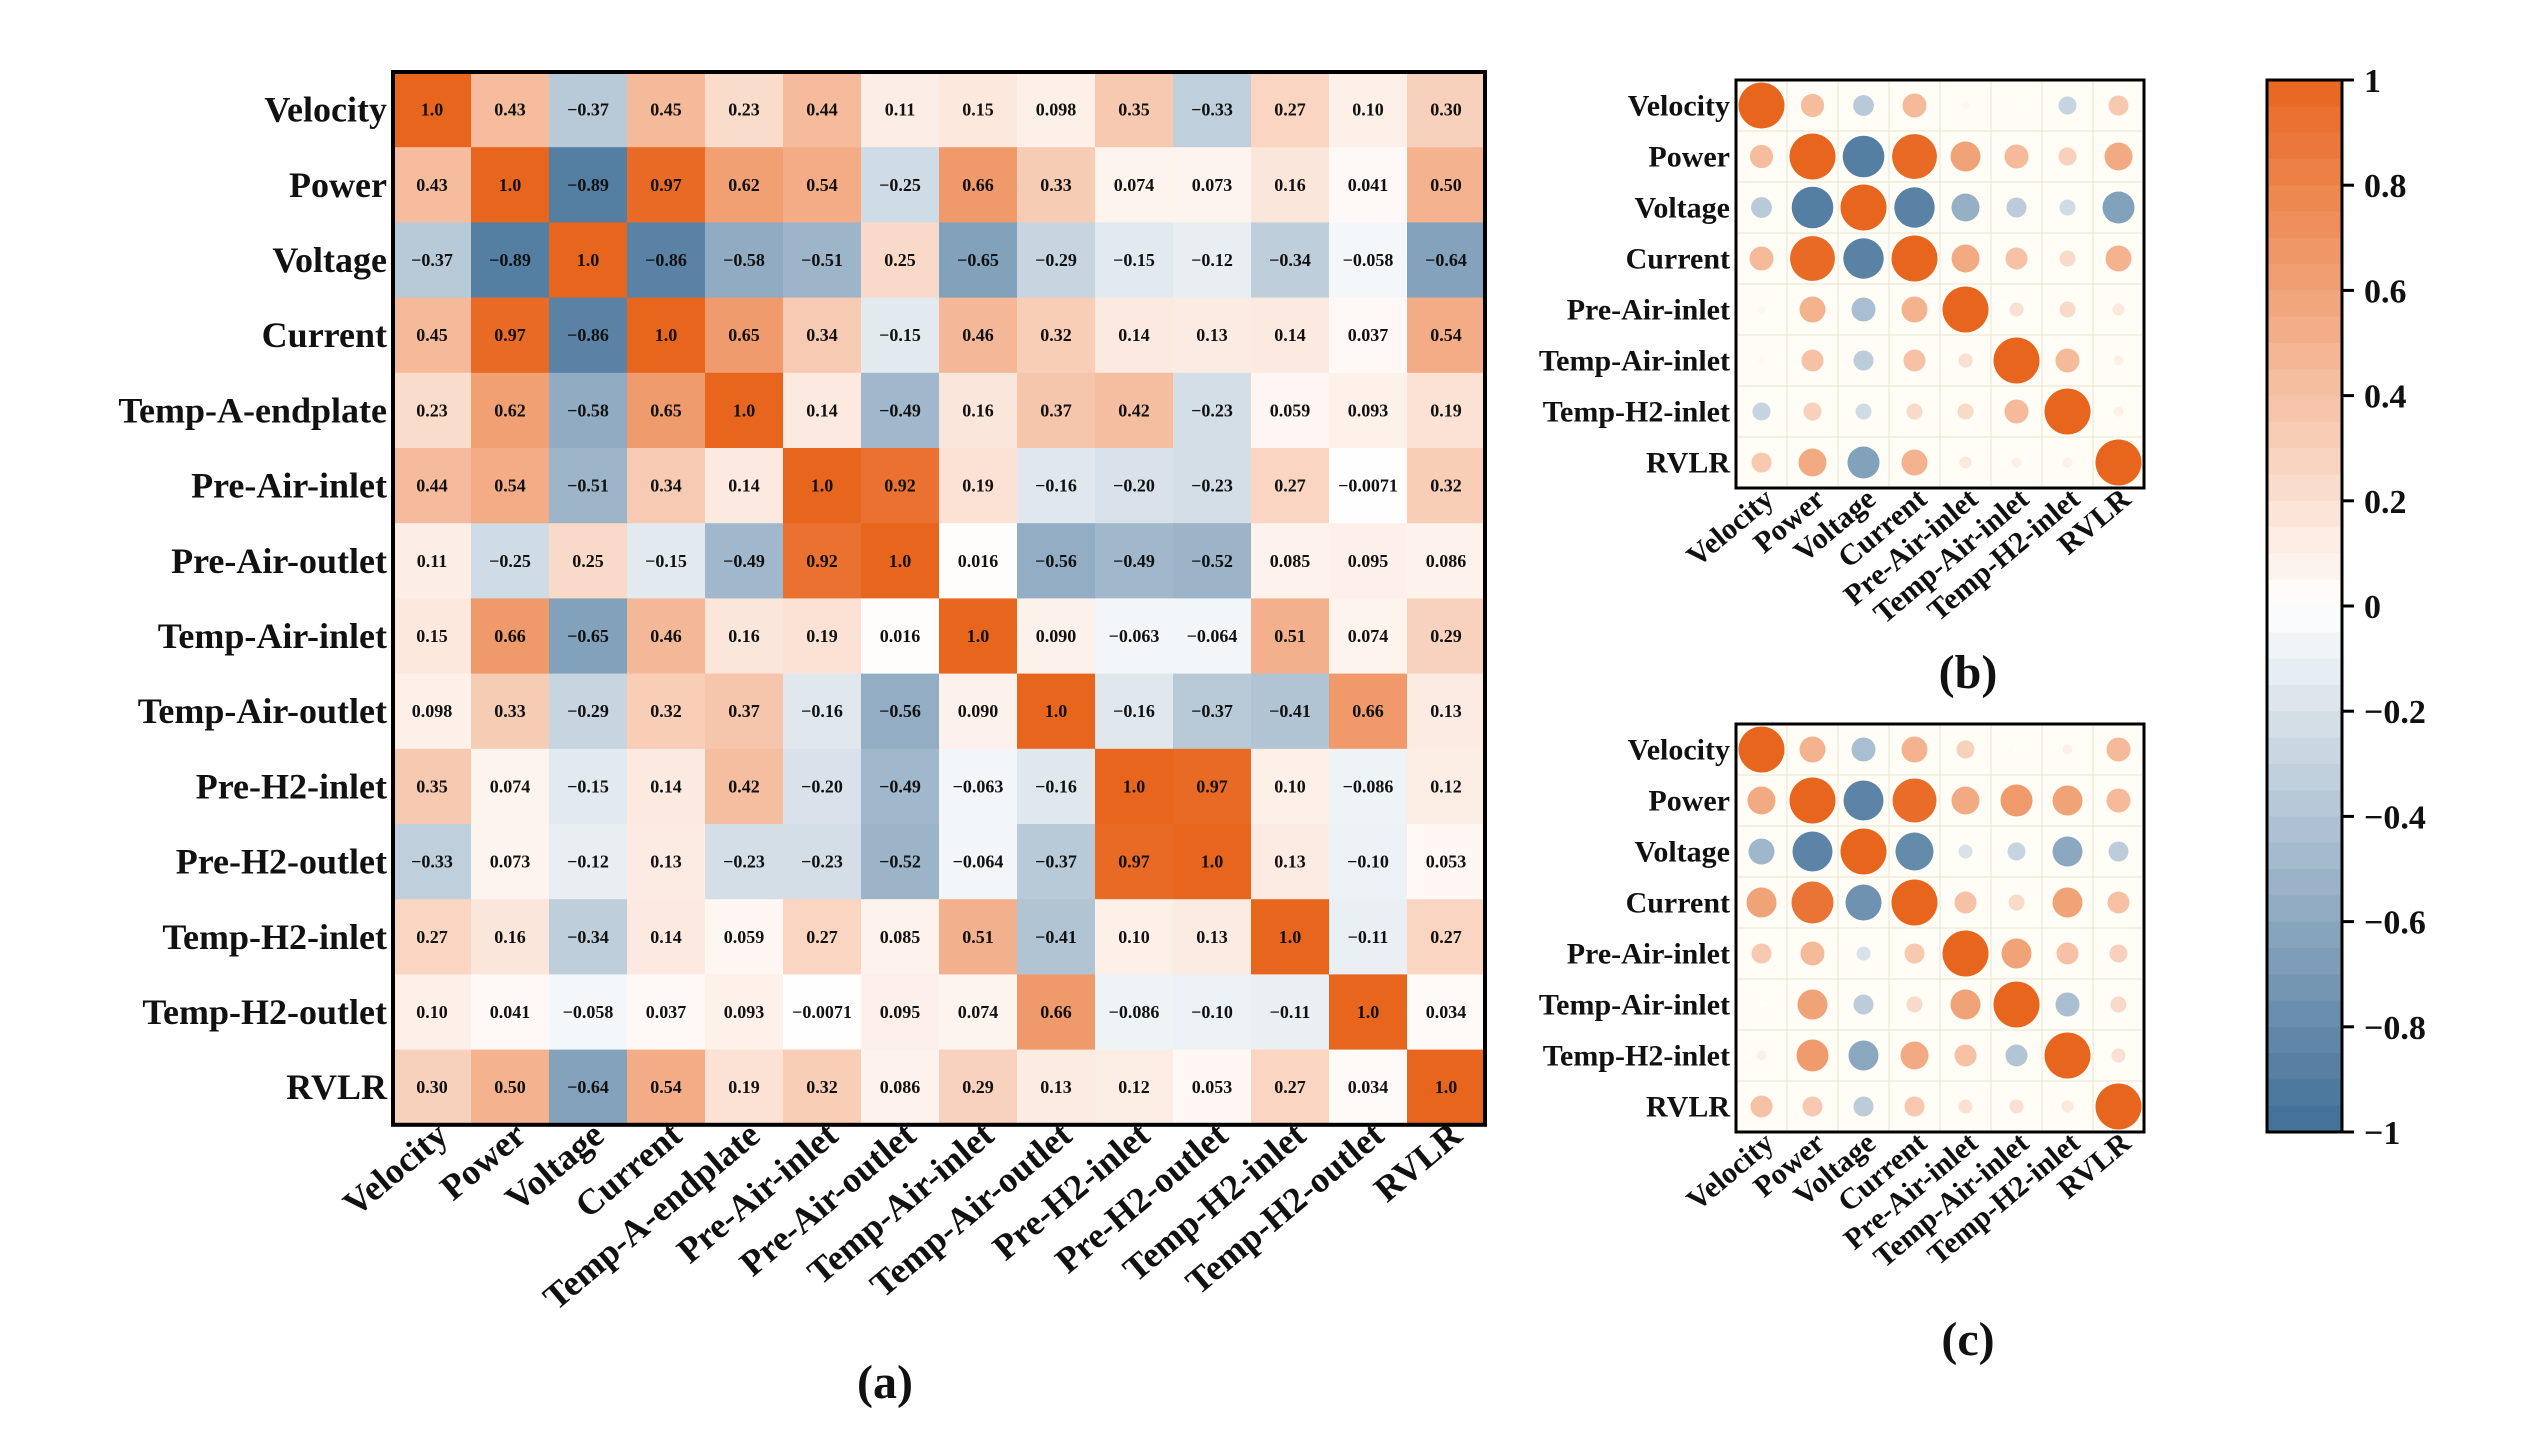 This screenshot has height=1441, width=2528. What do you see at coordinates (1056, 486) in the screenshot?
I see `cell-value-label: −0.16` at bounding box center [1056, 486].